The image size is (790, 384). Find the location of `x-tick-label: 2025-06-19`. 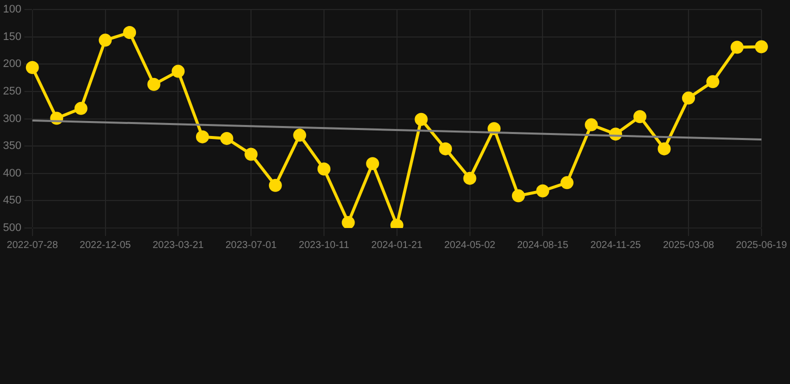

x-tick-label: 2025-06-19 is located at coordinates (762, 245).